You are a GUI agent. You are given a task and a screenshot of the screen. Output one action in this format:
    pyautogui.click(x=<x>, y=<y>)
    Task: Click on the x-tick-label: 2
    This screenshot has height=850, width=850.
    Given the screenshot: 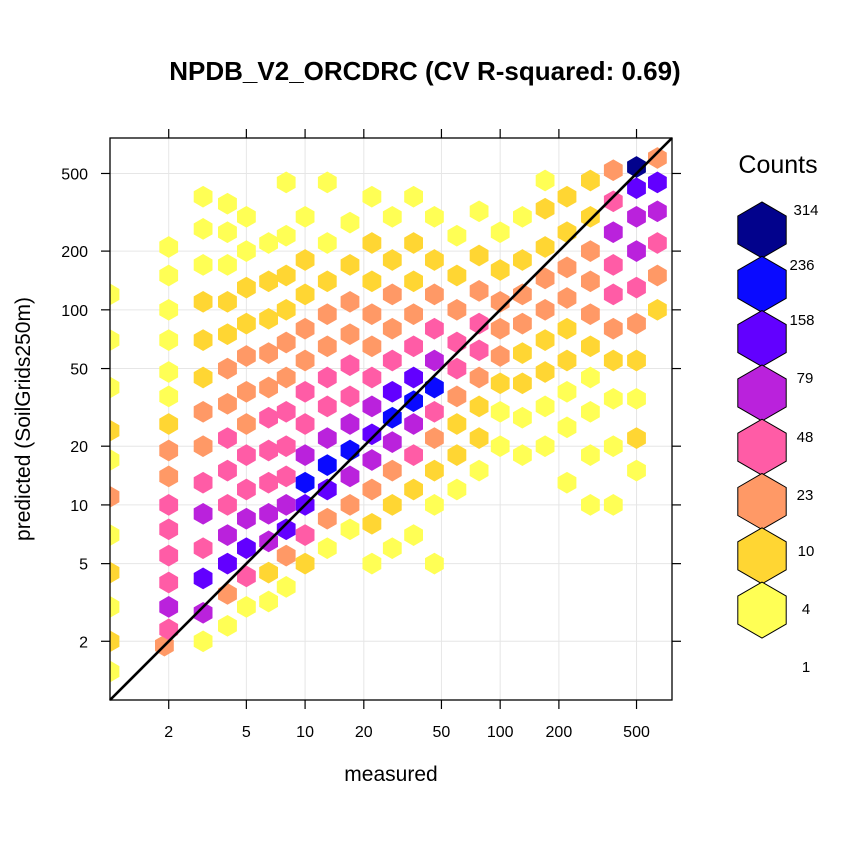 What is the action you would take?
    pyautogui.click(x=168, y=732)
    